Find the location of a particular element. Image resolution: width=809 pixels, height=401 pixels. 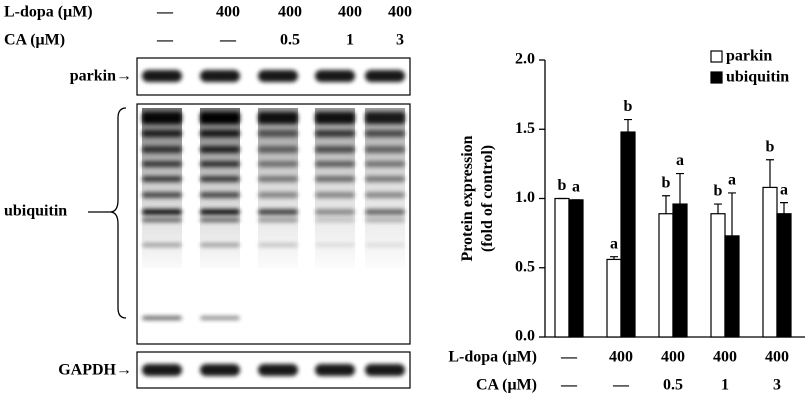

legend-label: parkin is located at coordinates (749, 56).